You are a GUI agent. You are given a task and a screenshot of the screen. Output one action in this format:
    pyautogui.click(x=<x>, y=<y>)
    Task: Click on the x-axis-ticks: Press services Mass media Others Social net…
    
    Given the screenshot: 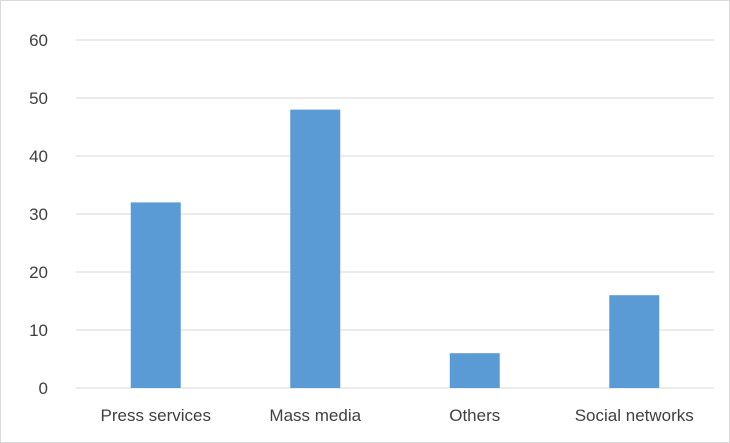 What is the action you would take?
    pyautogui.click(x=396, y=415)
    